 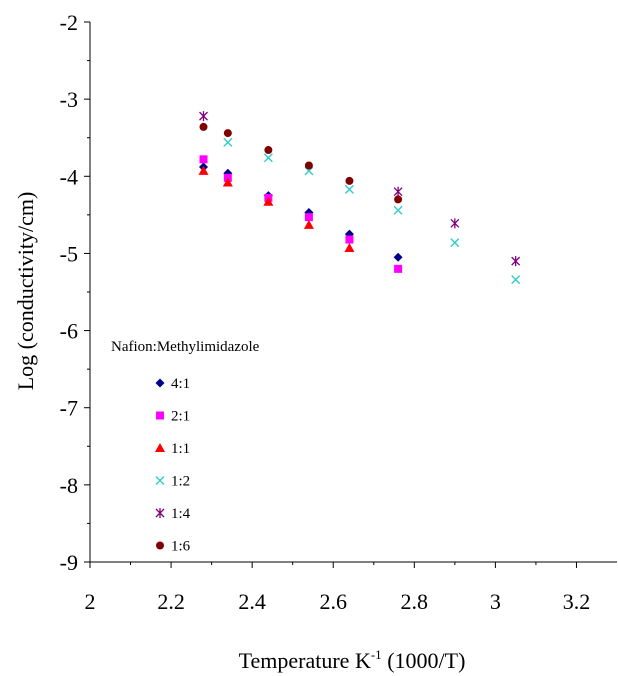 I want to click on legend-item: 1:6, so click(x=173, y=547).